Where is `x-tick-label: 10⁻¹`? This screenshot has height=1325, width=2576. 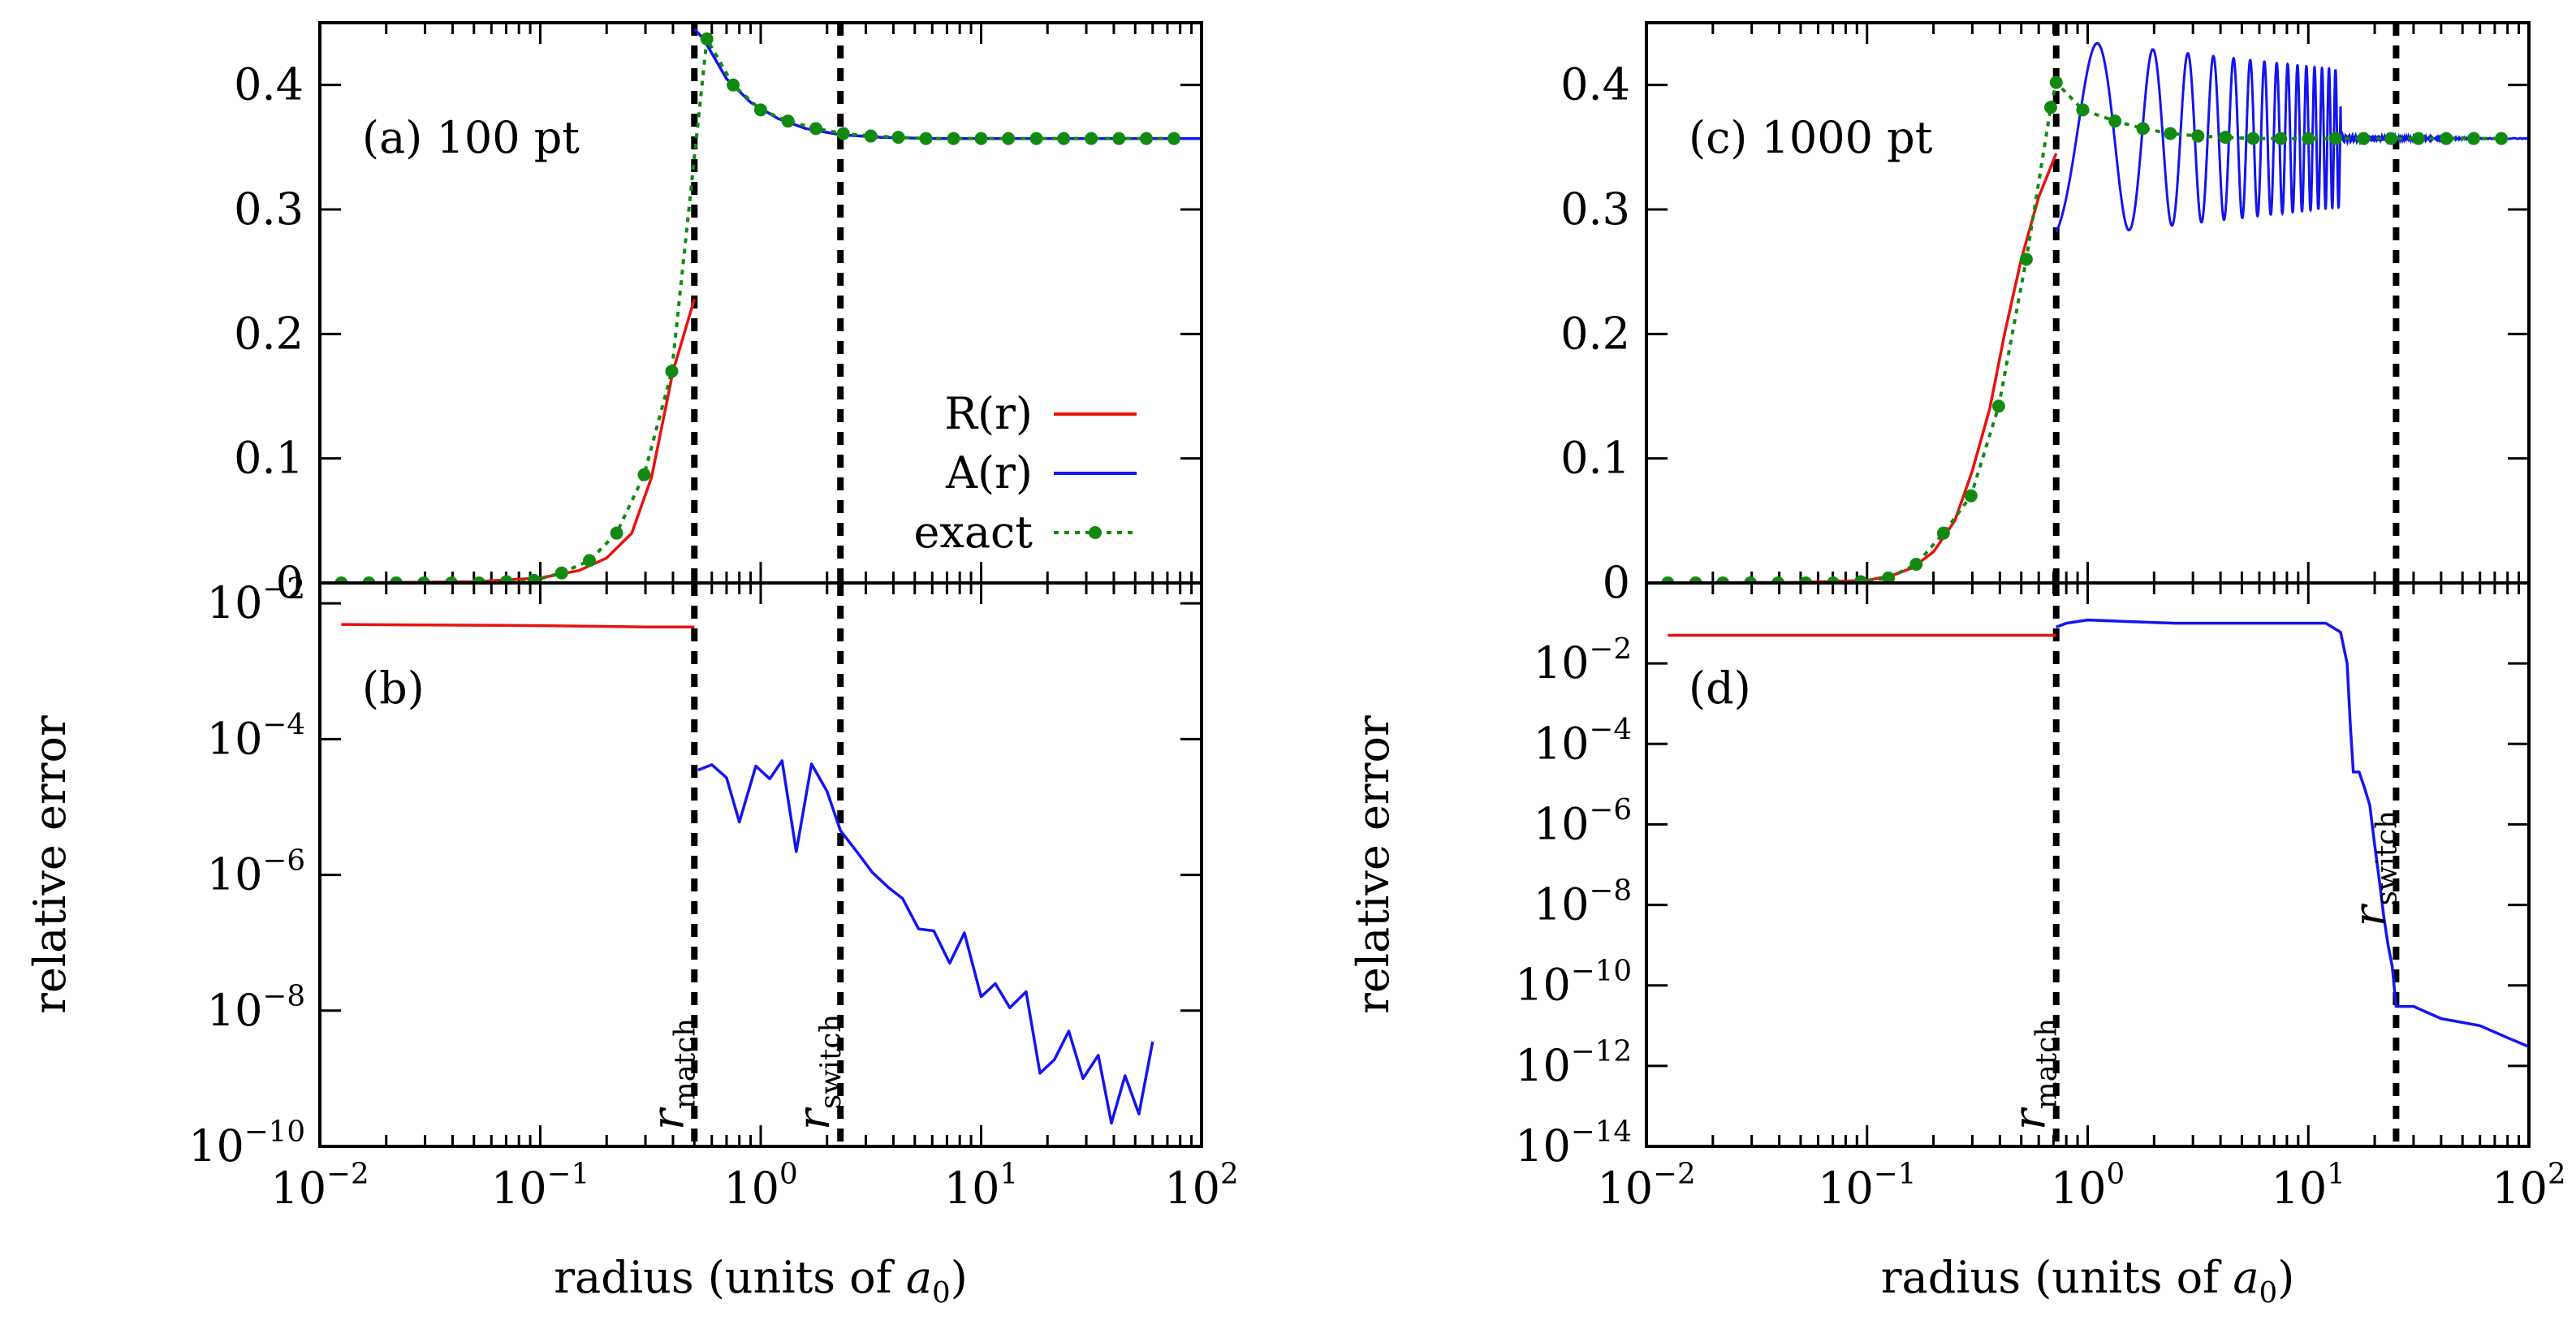 x-tick-label: 10⁻¹ is located at coordinates (540, 1186).